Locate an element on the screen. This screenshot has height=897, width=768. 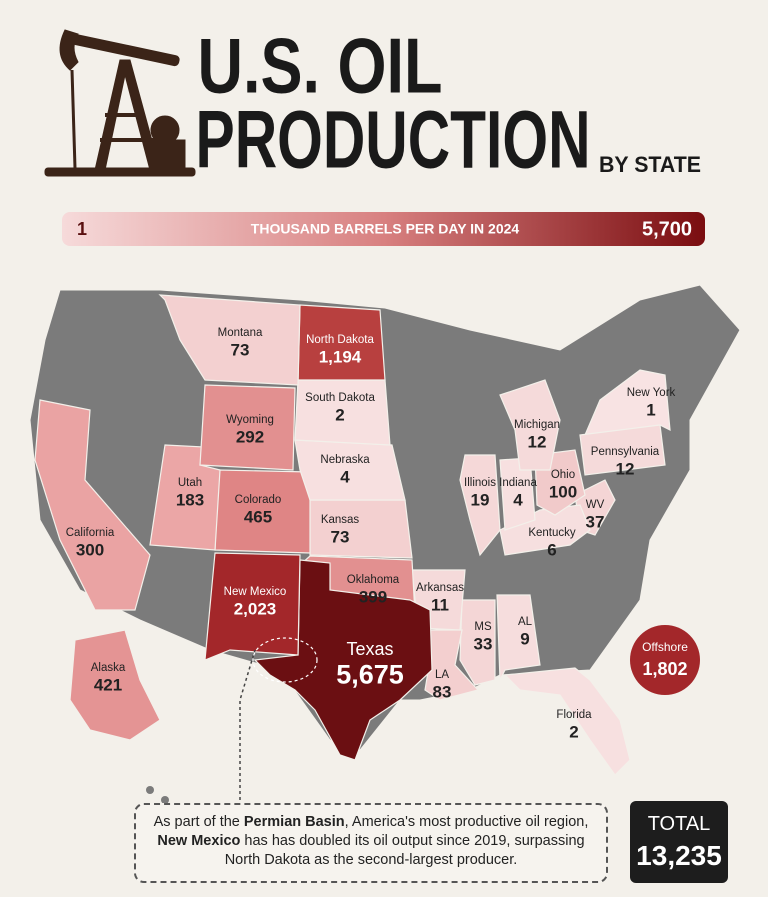
offshore-value: 1,802 is located at coordinates (664, 669).